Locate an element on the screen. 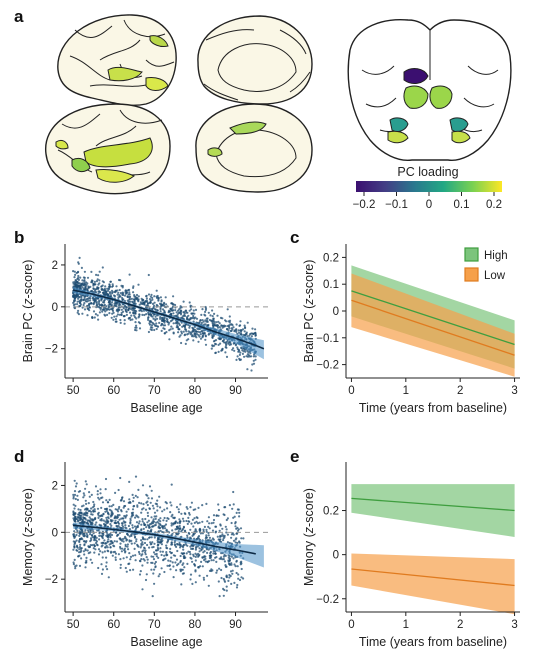 The height and width of the screenshot is (665, 554). b-xtick-label-1: 60 is located at coordinates (113, 391).